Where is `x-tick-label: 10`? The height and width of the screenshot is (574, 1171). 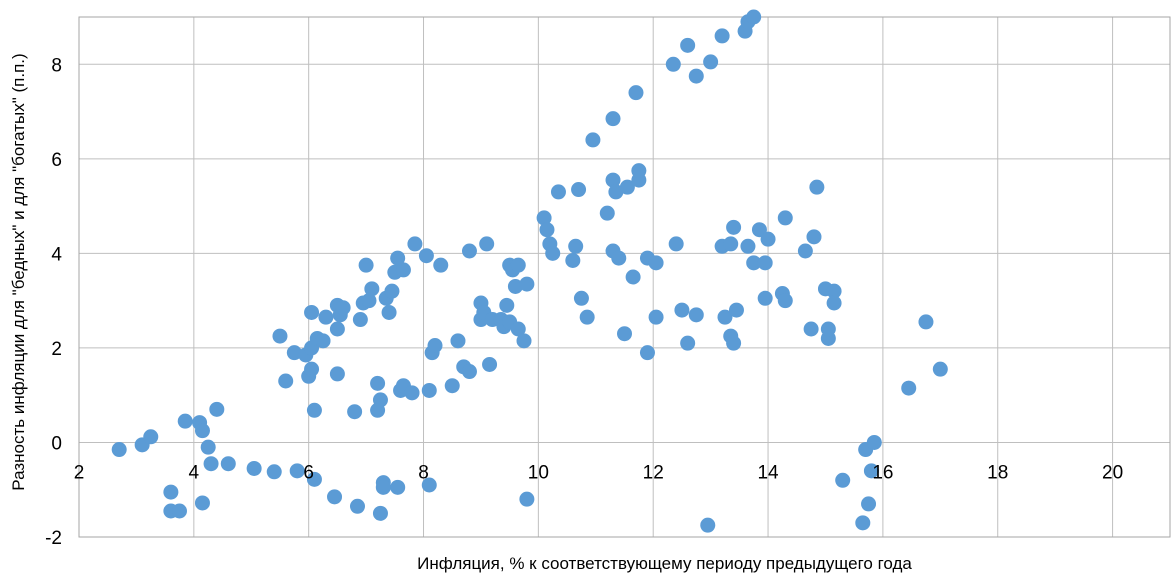
x-tick-label: 10 is located at coordinates (538, 472).